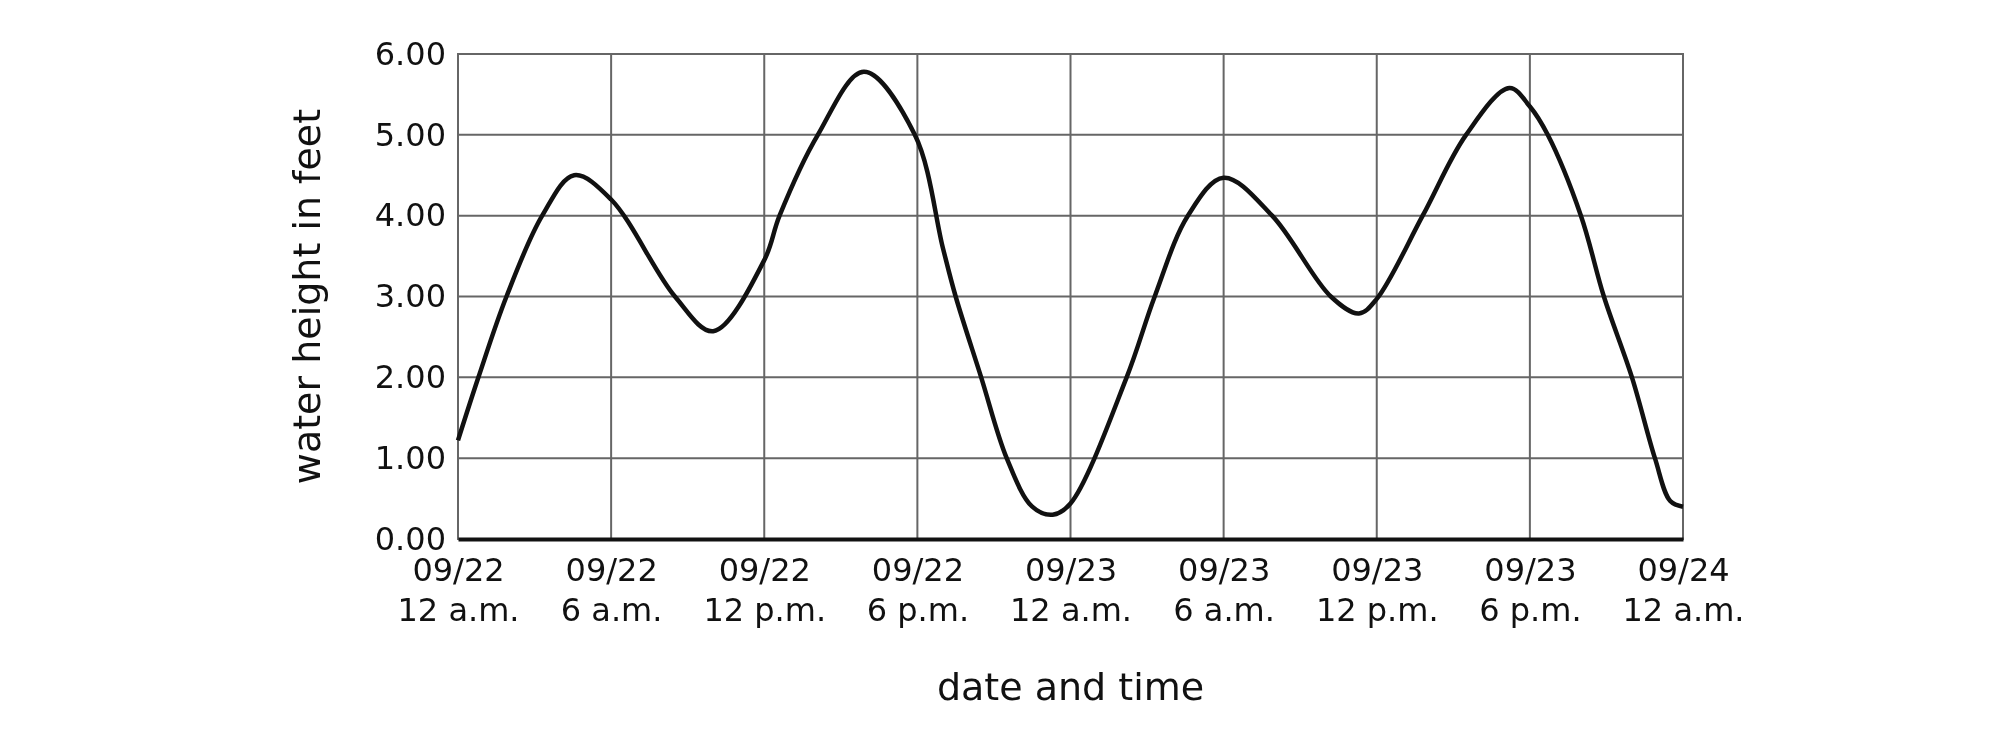  Describe the element at coordinates (1070, 687) in the screenshot. I see `x-axis-title: date and time` at that location.